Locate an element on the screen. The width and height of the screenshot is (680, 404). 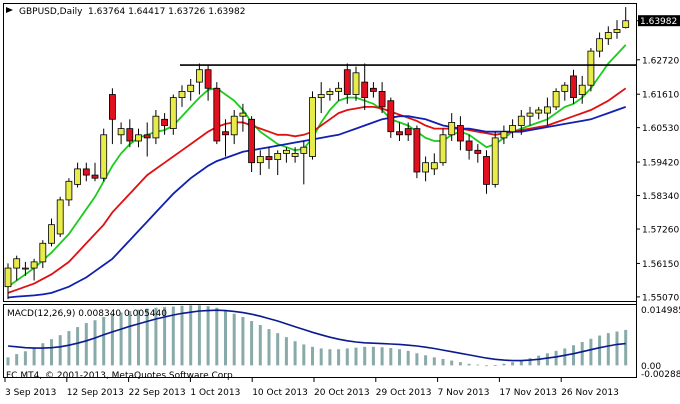
time-tick-label: 1 Oct 2013 is located at coordinates (215, 393).